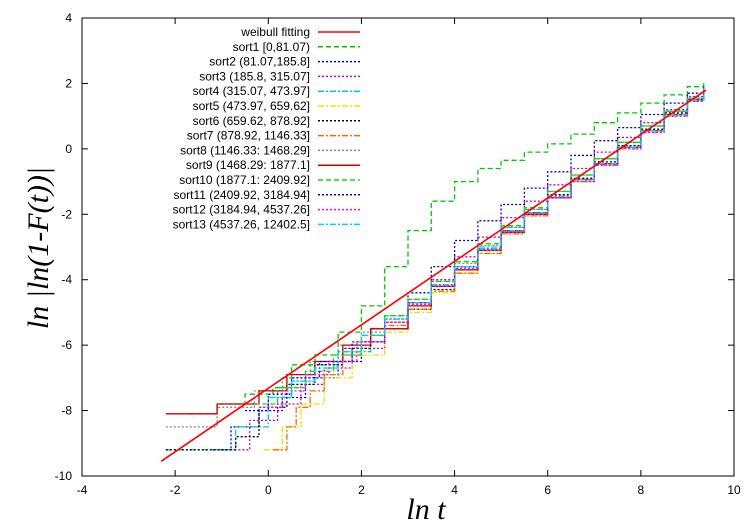 The height and width of the screenshot is (523, 747). What do you see at coordinates (245, 150) in the screenshot?
I see `legend-label-8: sort8 (1146.33: 1468.29]` at bounding box center [245, 150].